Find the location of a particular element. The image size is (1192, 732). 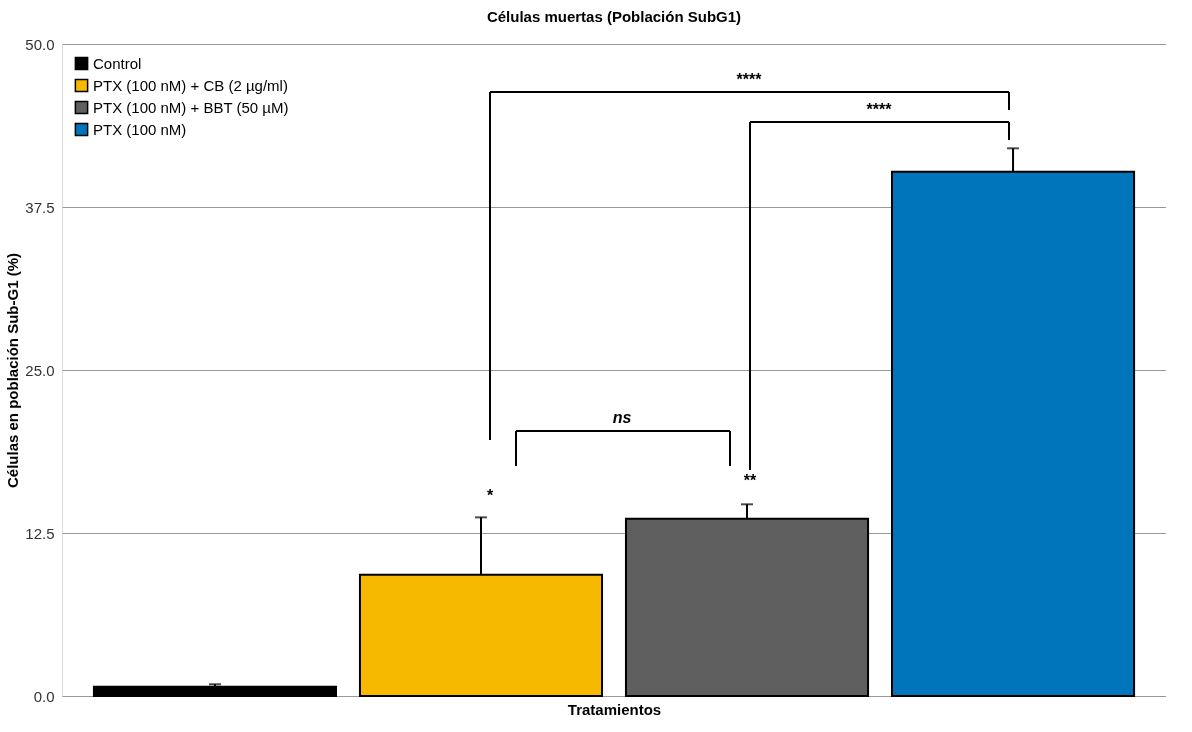

y-tick-label: 0.0 is located at coordinates (44, 696).